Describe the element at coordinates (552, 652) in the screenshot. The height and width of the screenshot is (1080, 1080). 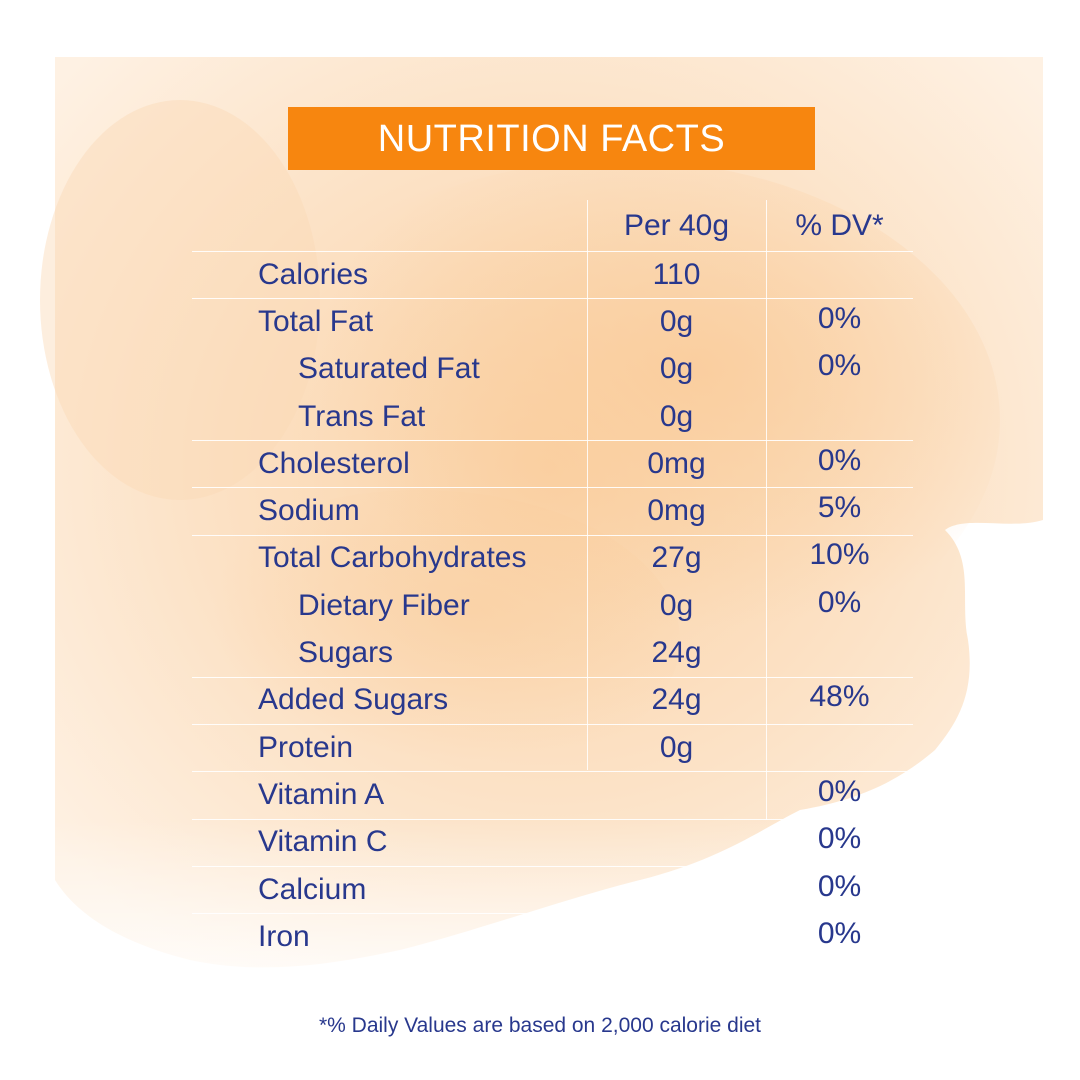
I see `table-row: Sugars 24g` at that location.